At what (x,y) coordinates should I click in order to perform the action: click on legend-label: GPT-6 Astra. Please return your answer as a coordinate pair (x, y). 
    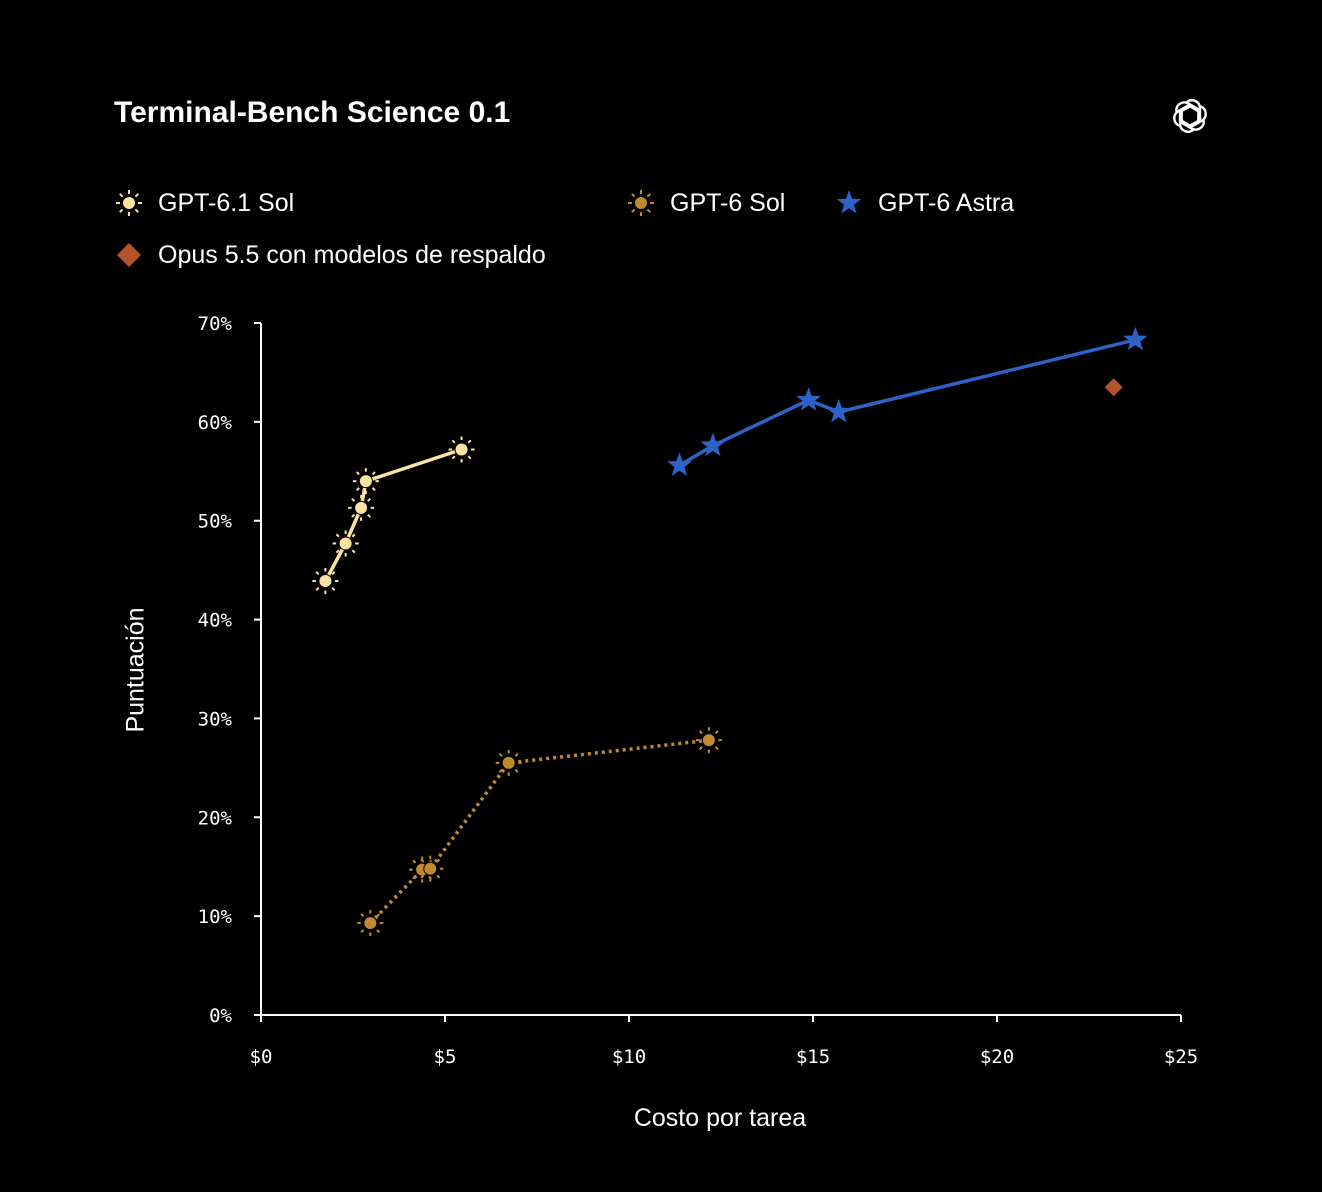
    Looking at the image, I should click on (946, 202).